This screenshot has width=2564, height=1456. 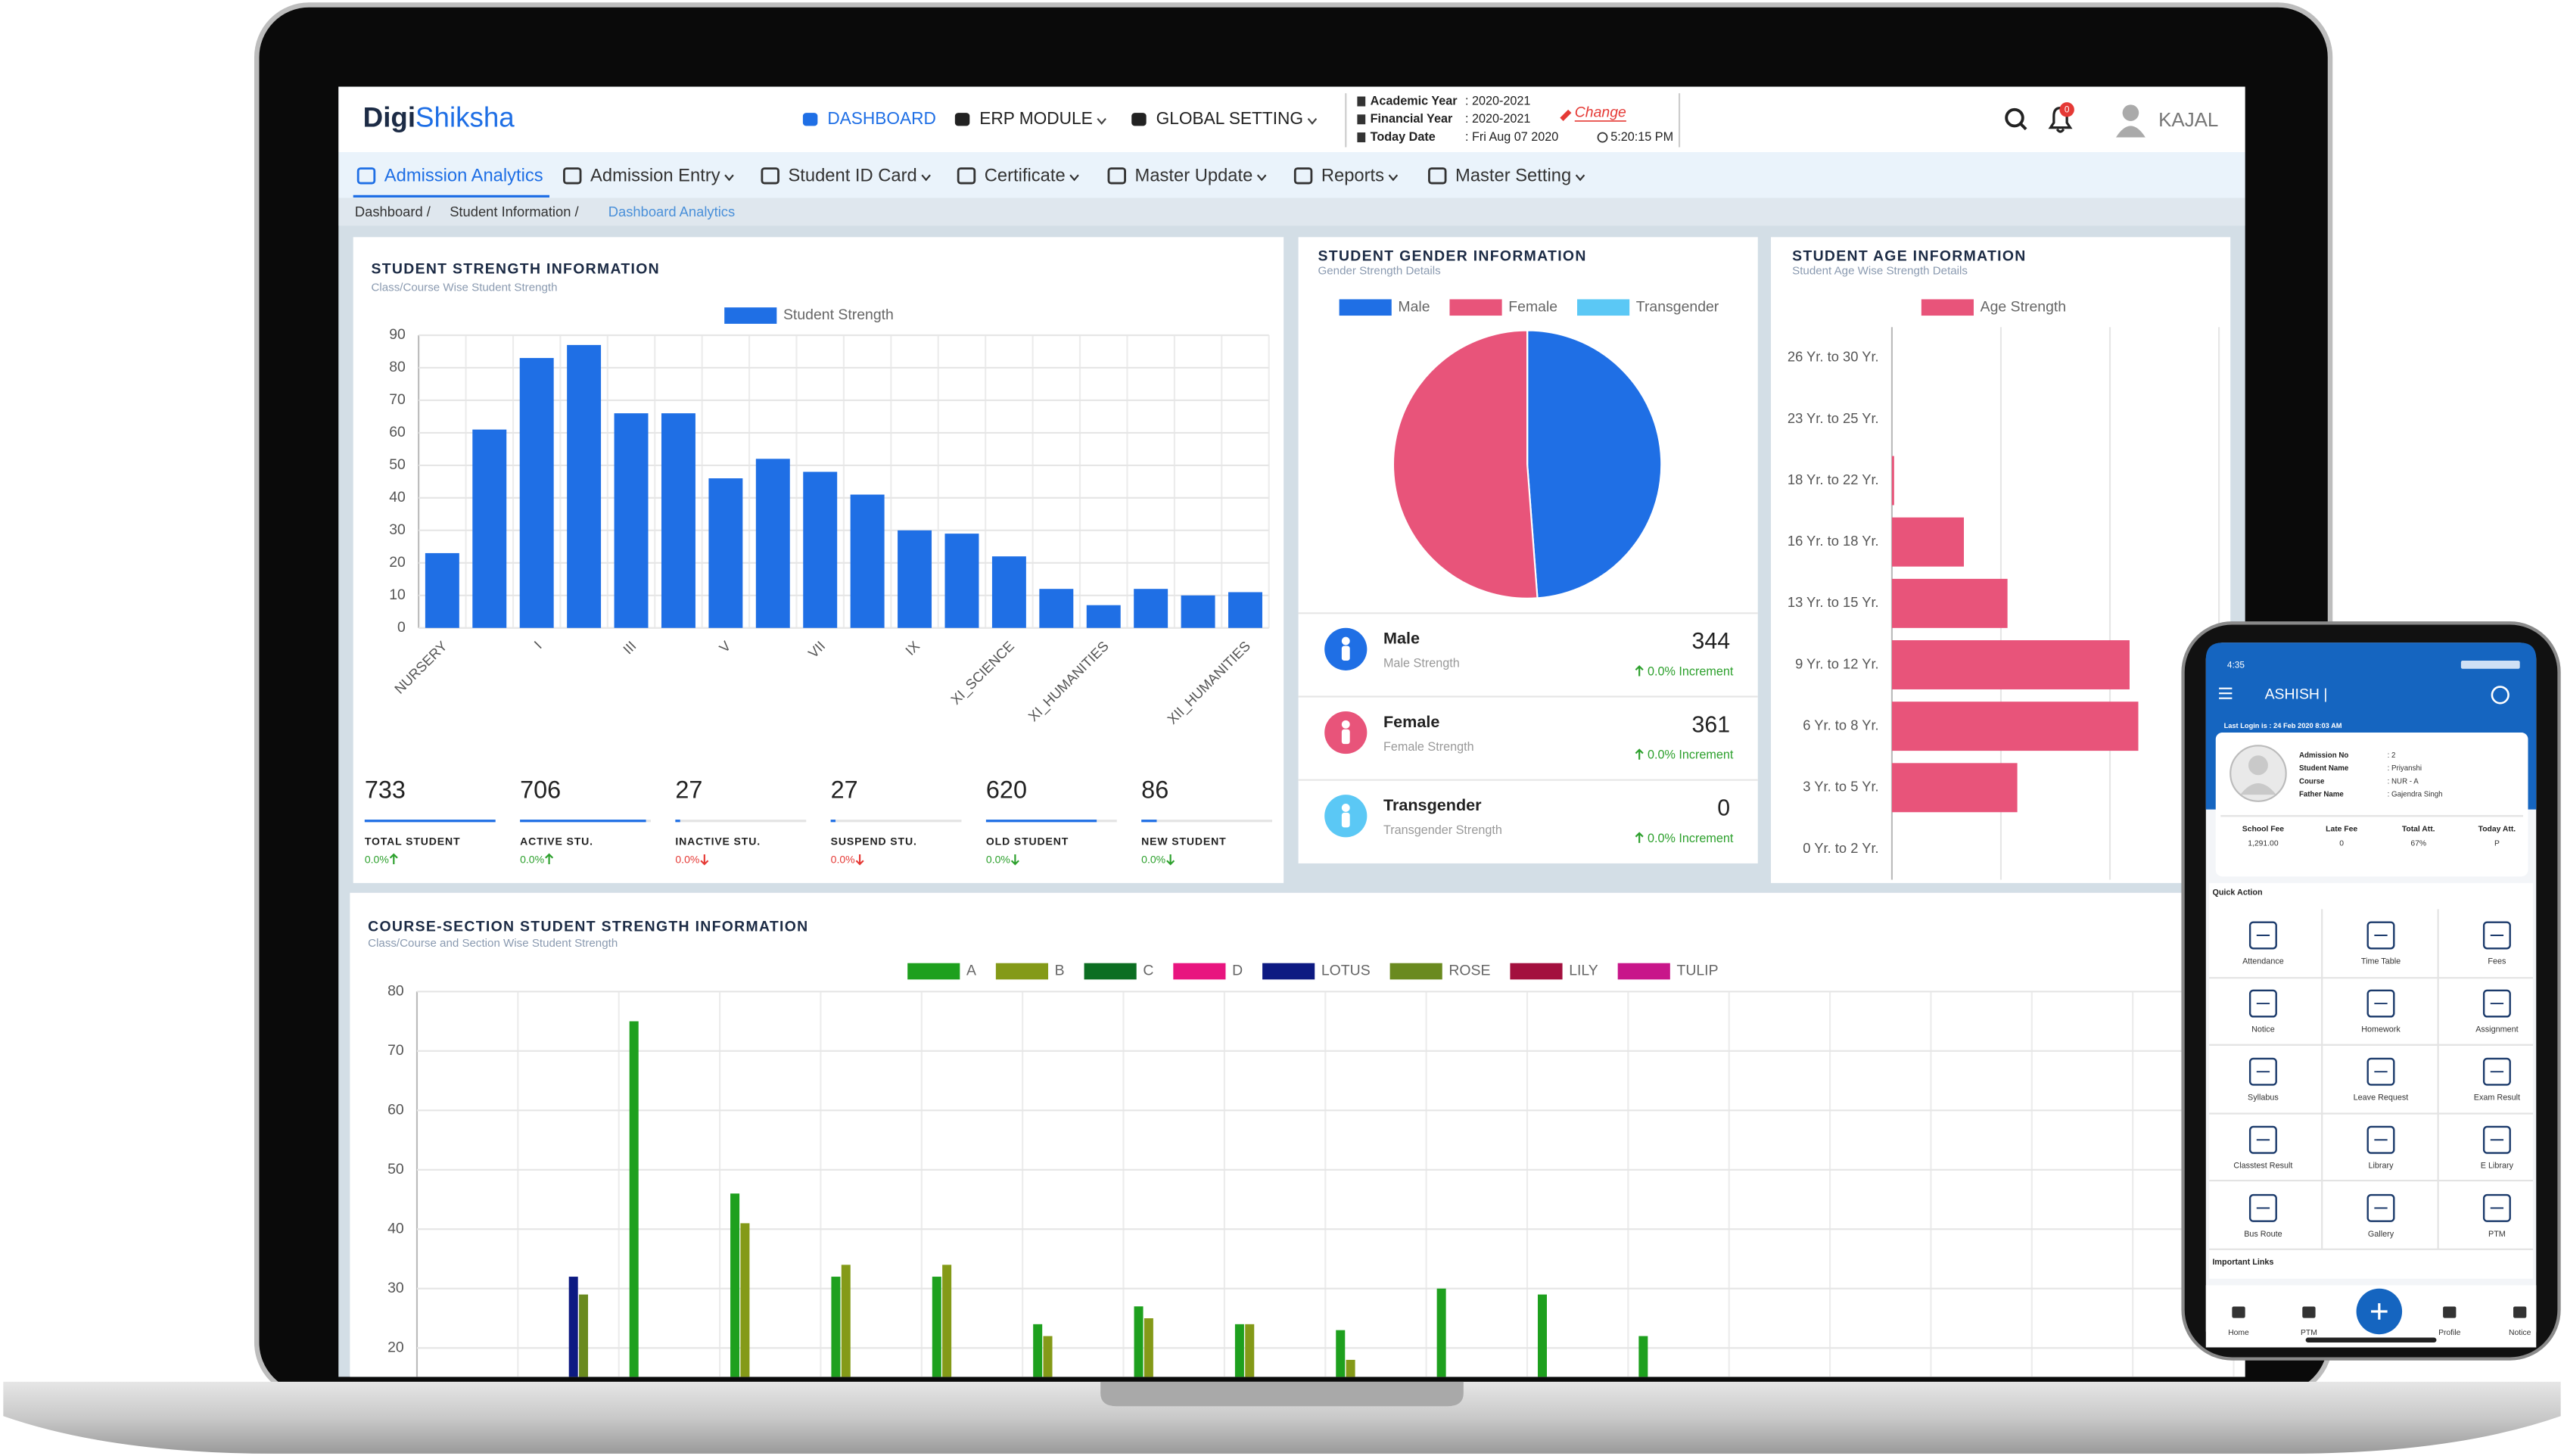 I want to click on nav-label: Home, so click(x=2238, y=1333).